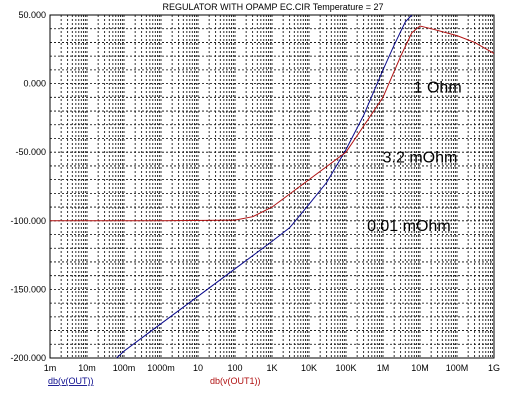 This screenshot has width=524, height=407. What do you see at coordinates (457, 368) in the screenshot?
I see `x-tick-label: 100M` at bounding box center [457, 368].